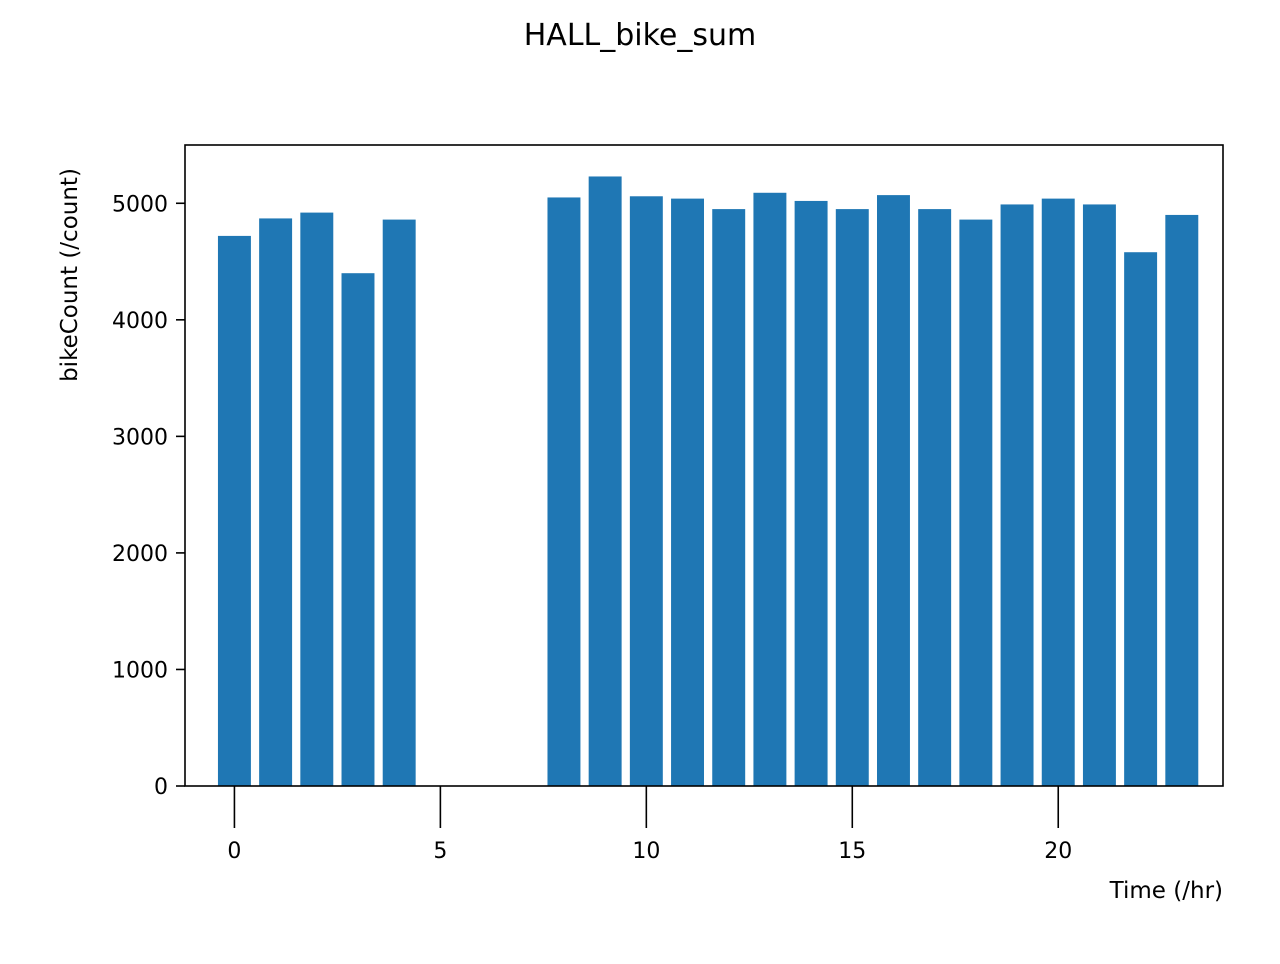 This screenshot has height=964, width=1280. Describe the element at coordinates (70, 275) in the screenshot. I see `y-axis-label: bikeCount (/count)` at that location.